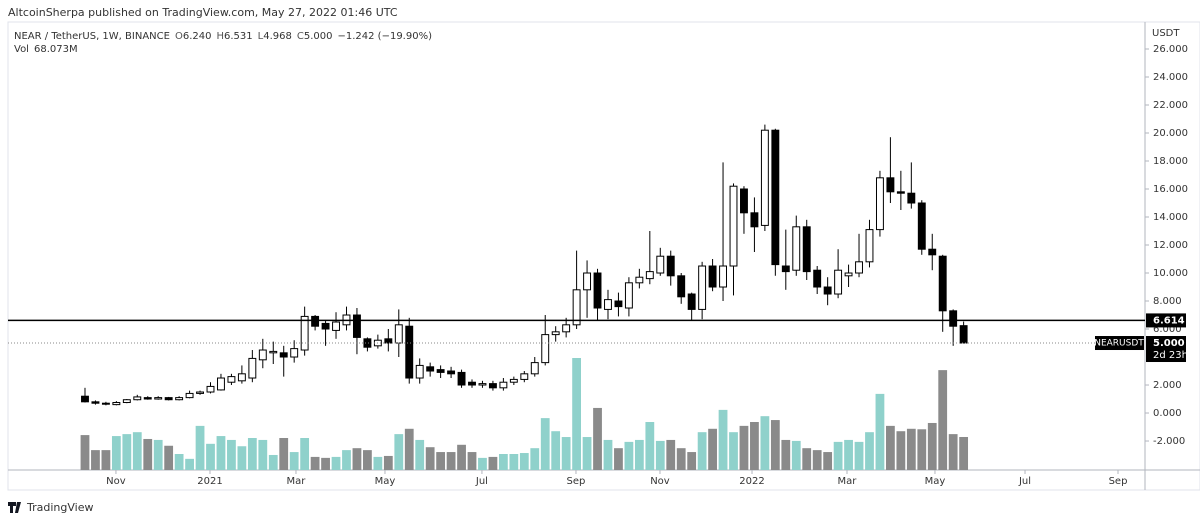  I want to click on legend-key: C, so click(300, 36).